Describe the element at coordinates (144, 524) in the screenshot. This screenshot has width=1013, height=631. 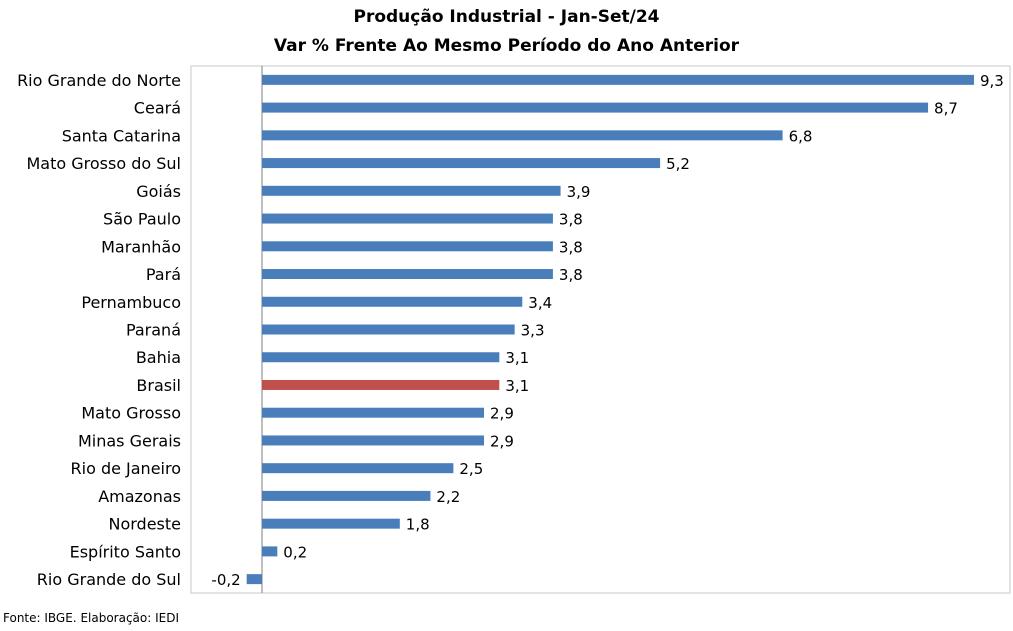
I see `category-label: Nordeste` at that location.